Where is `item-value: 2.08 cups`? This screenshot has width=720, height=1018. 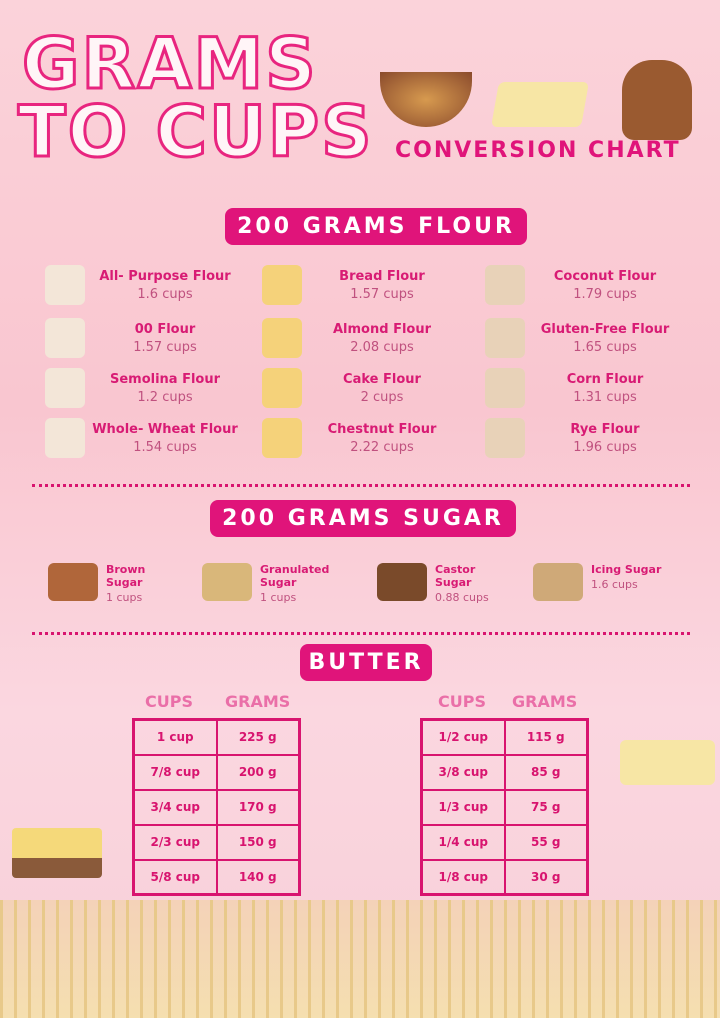
item-value: 2.08 cups is located at coordinates (382, 347).